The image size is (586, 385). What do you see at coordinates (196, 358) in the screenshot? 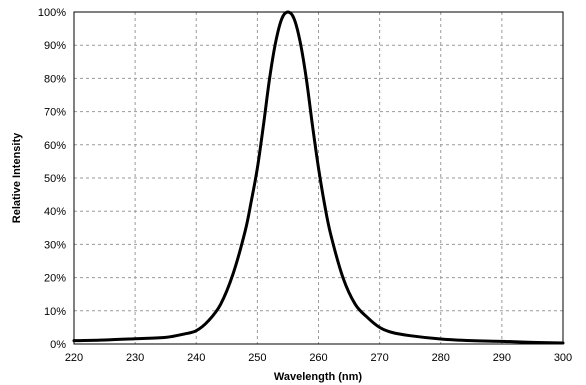
I see `x-tick-label: 240` at bounding box center [196, 358].